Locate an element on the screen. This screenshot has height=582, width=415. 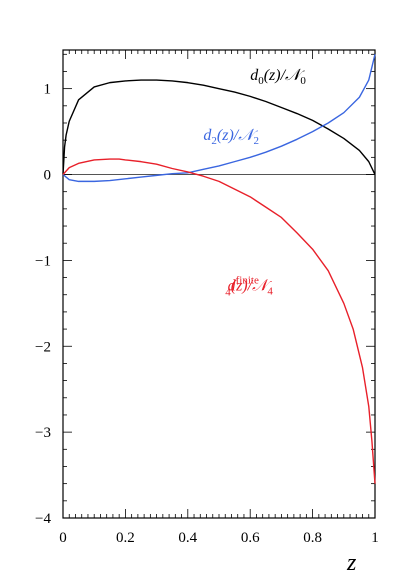
x-tick-label: 0.2 is located at coordinates (125, 538).